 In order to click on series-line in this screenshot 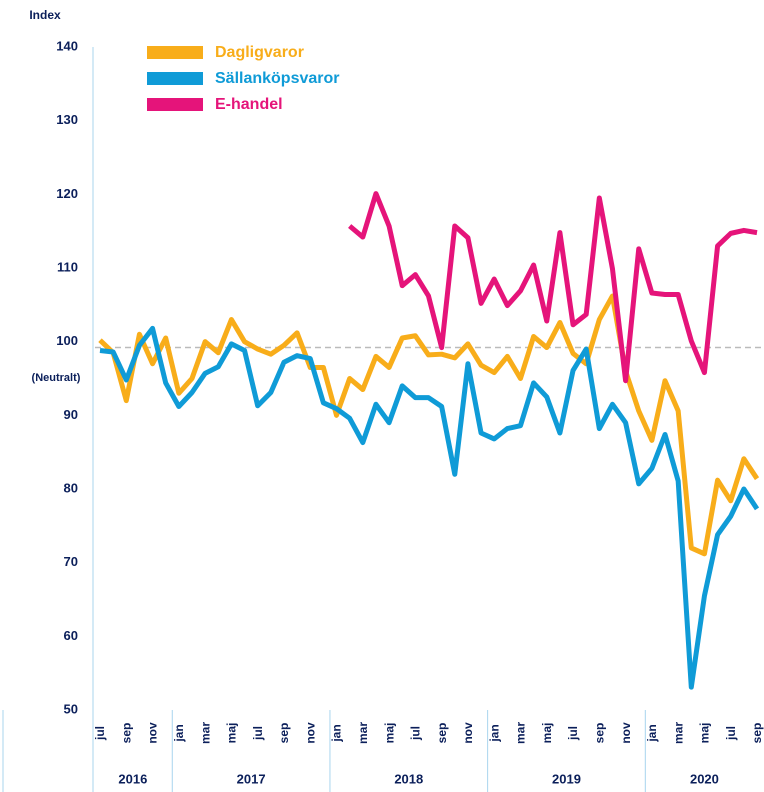, I will do `click(553, 287)`.